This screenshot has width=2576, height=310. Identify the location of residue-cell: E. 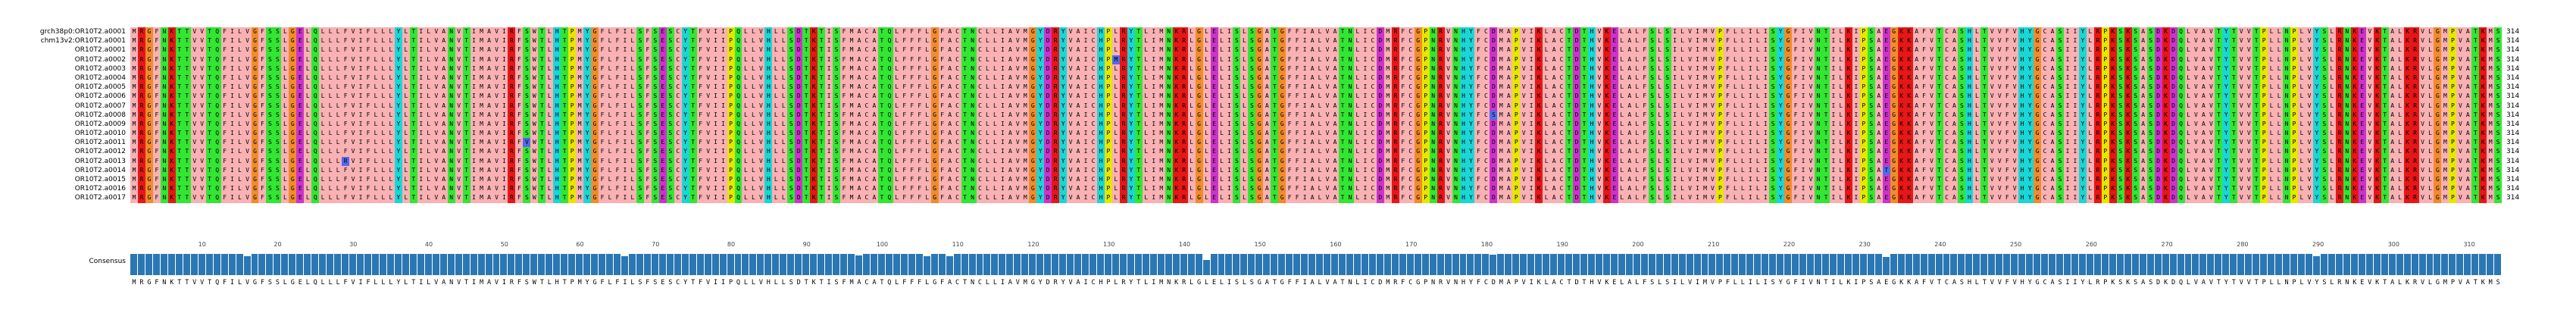
(2362, 115).